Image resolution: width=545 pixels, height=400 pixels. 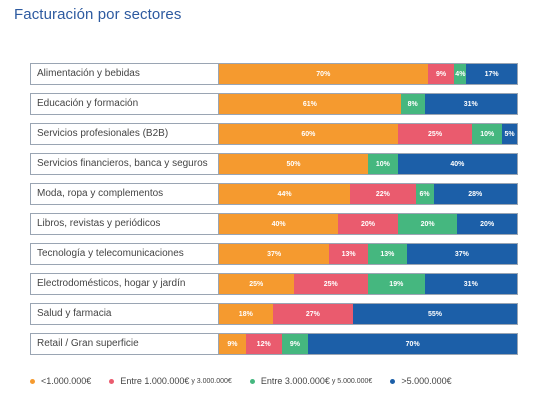 I want to click on bar-segment: 17%, so click(x=491, y=74).